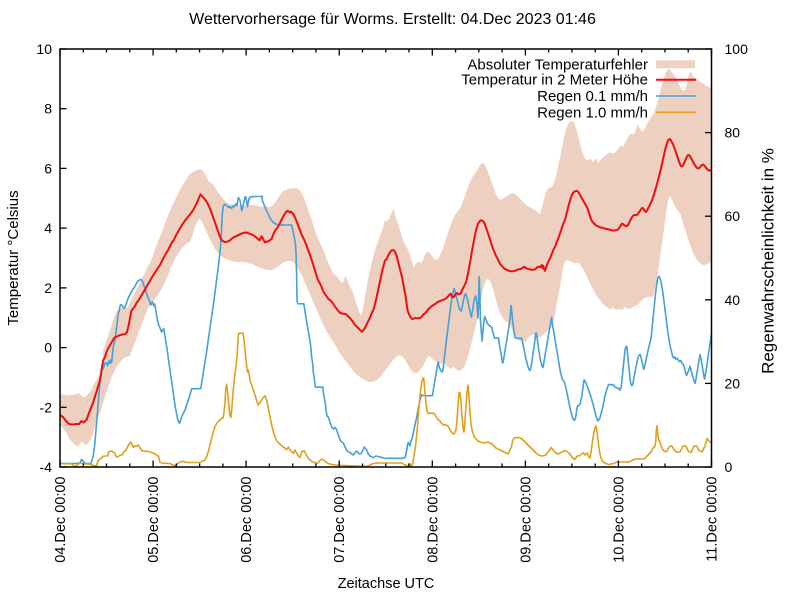 The height and width of the screenshot is (600, 800). Describe the element at coordinates (340, 520) in the screenshot. I see `svg-text: 07.Dec 00:00` at that location.